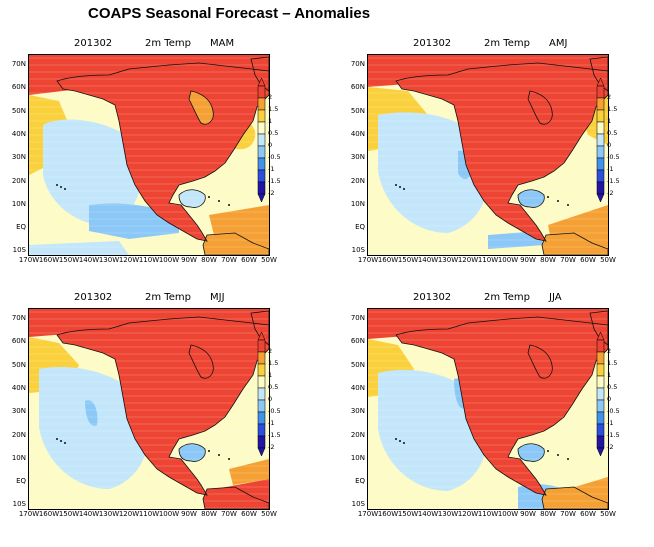  I want to click on colorbar-label: 0, so click(270, 145).